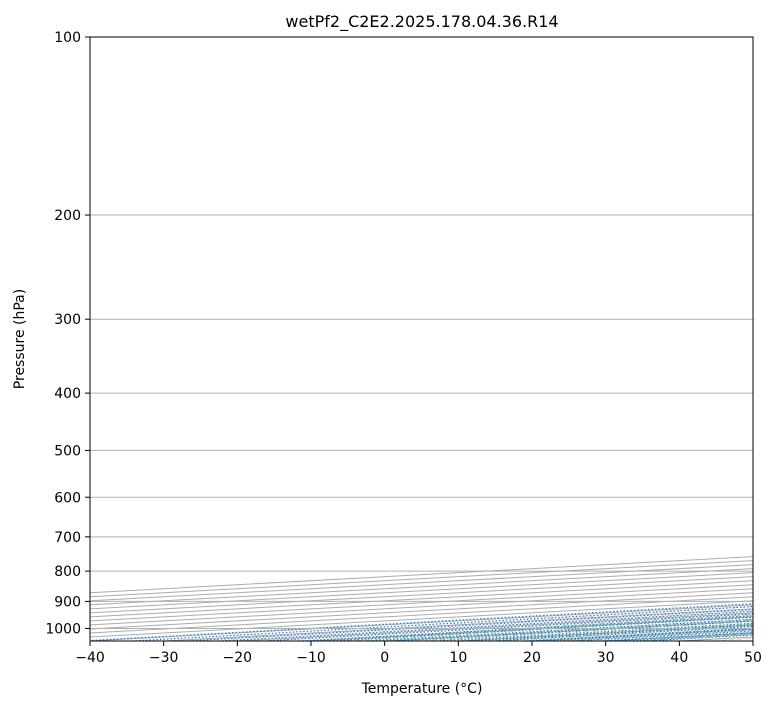  What do you see at coordinates (67, 602) in the screenshot?
I see `y-tick-label: 900` at bounding box center [67, 602].